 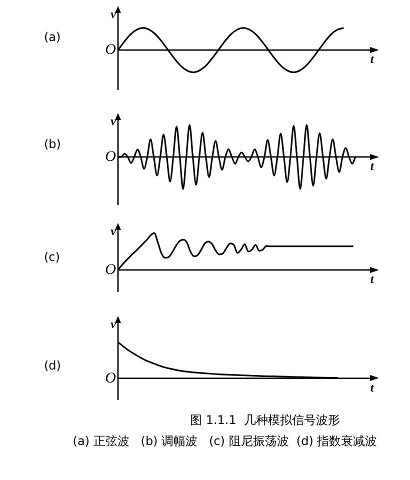 What do you see at coordinates (52, 365) in the screenshot?
I see `text: (d)` at bounding box center [52, 365].